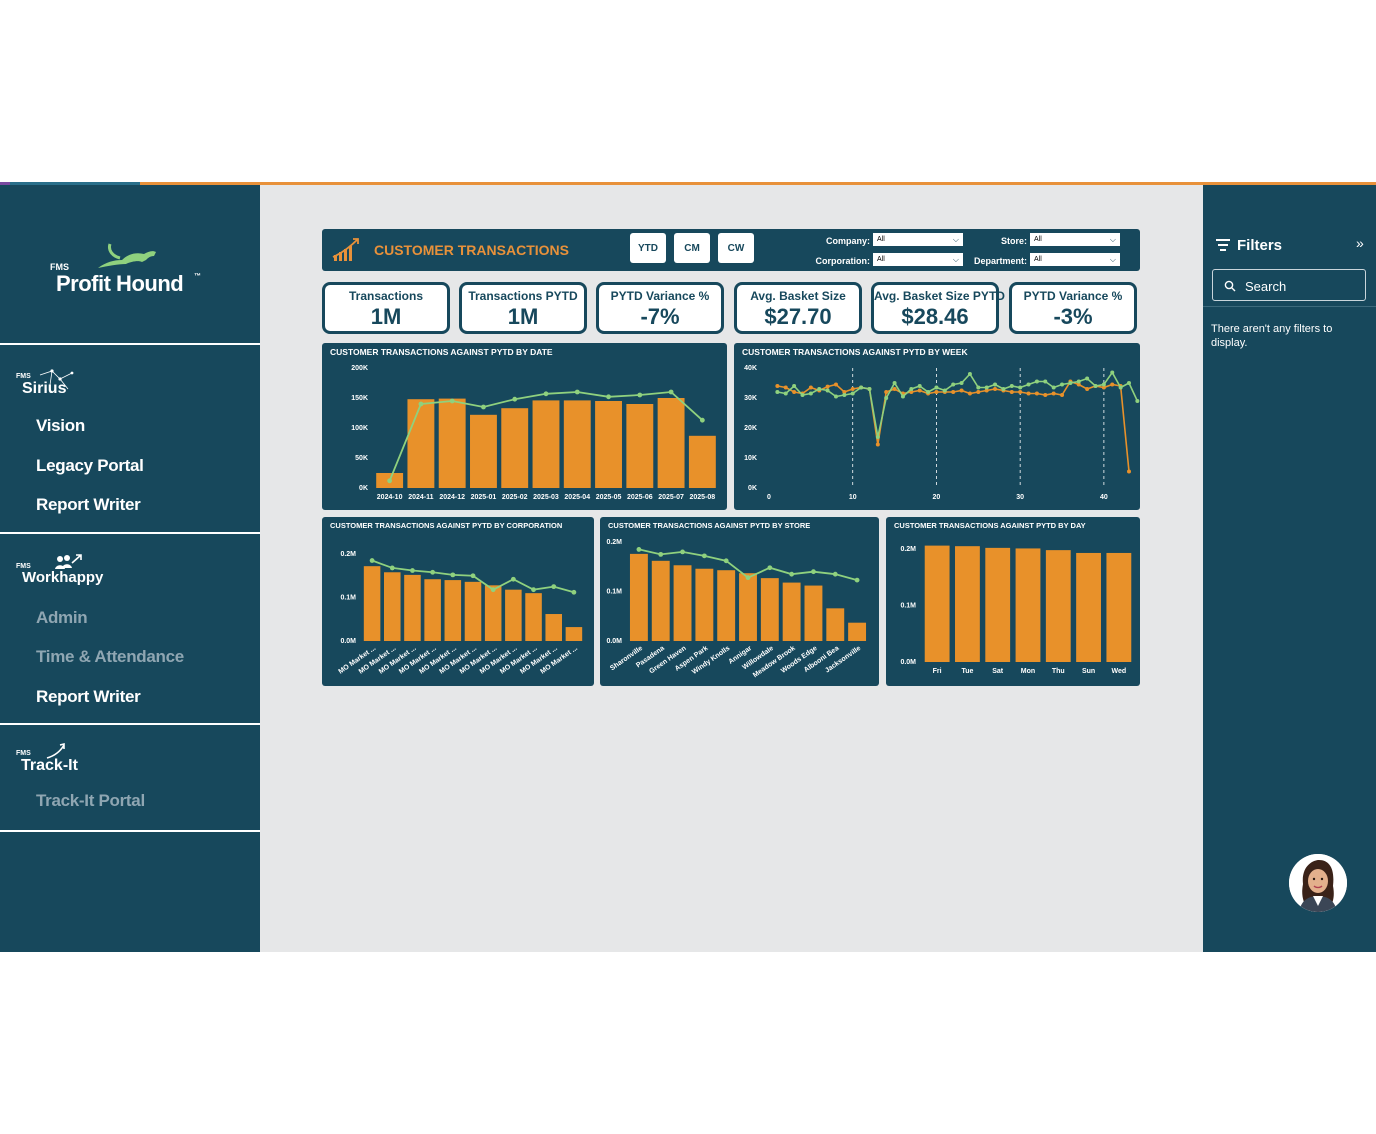  What do you see at coordinates (752, 488) in the screenshot?
I see `y-tick-label: 0K` at bounding box center [752, 488].